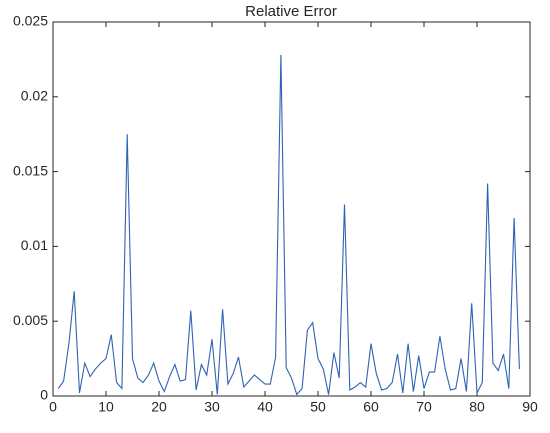 The image size is (550, 433). Describe the element at coordinates (53, 407) in the screenshot. I see `x-tick-label: 0` at that location.